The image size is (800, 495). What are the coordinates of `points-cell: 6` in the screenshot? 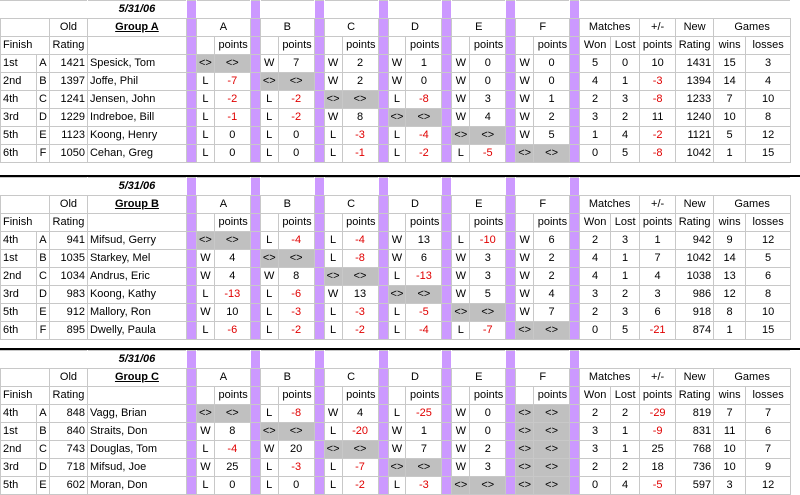 It's located at (552, 240).